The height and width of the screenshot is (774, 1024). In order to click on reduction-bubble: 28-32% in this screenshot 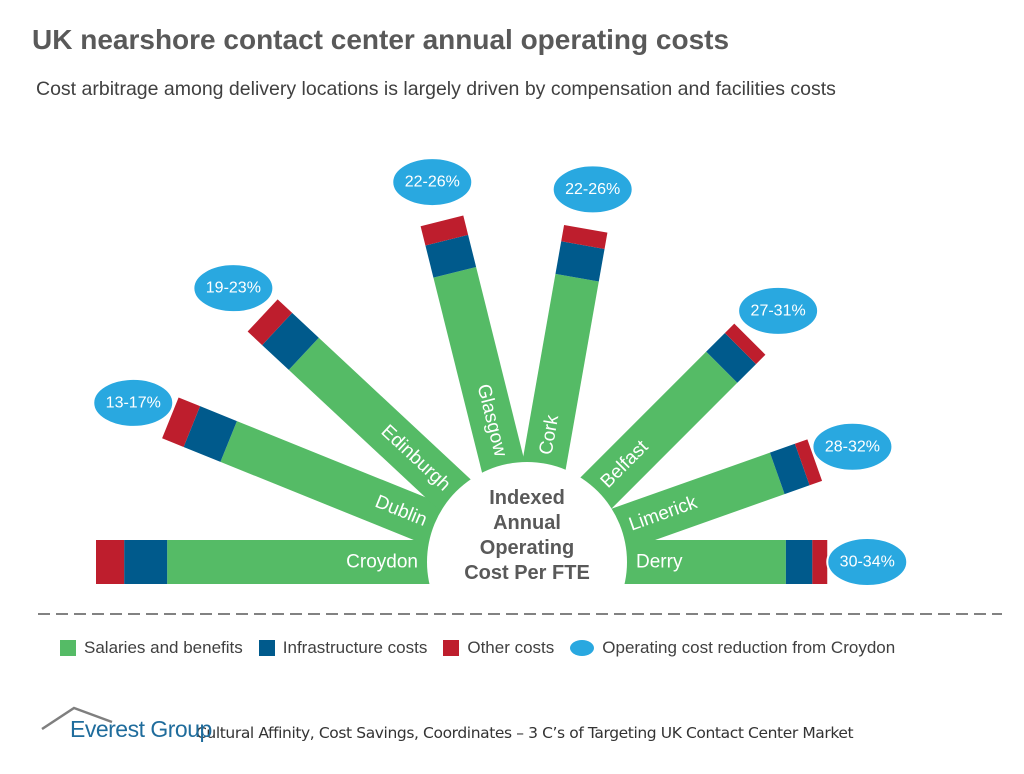, I will do `click(852, 446)`.